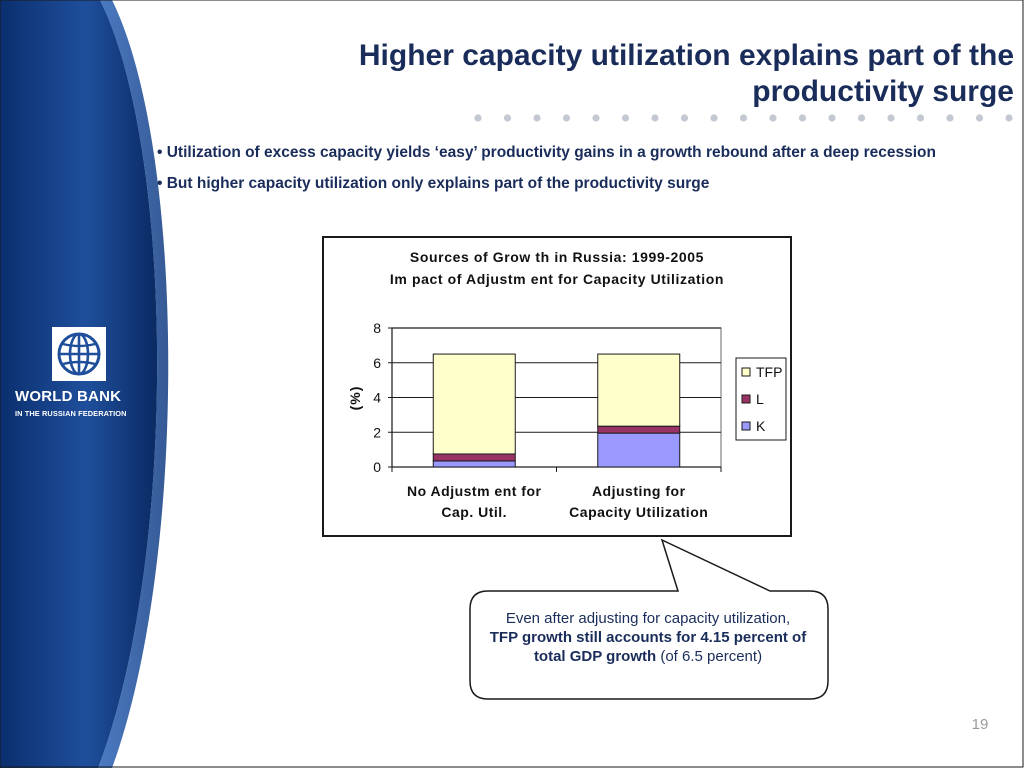  Describe the element at coordinates (639, 491) in the screenshot. I see `x-category-label: Adjusting for` at that location.